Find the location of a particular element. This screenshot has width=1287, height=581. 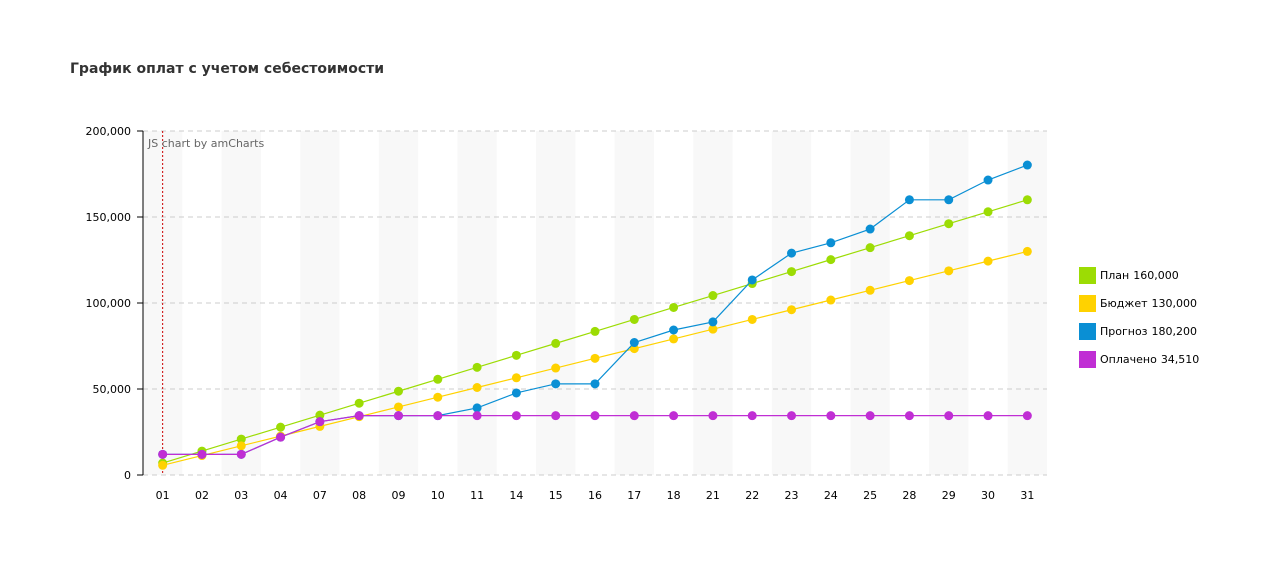

legend-item: Оплачено 34,510 is located at coordinates (1139, 359).